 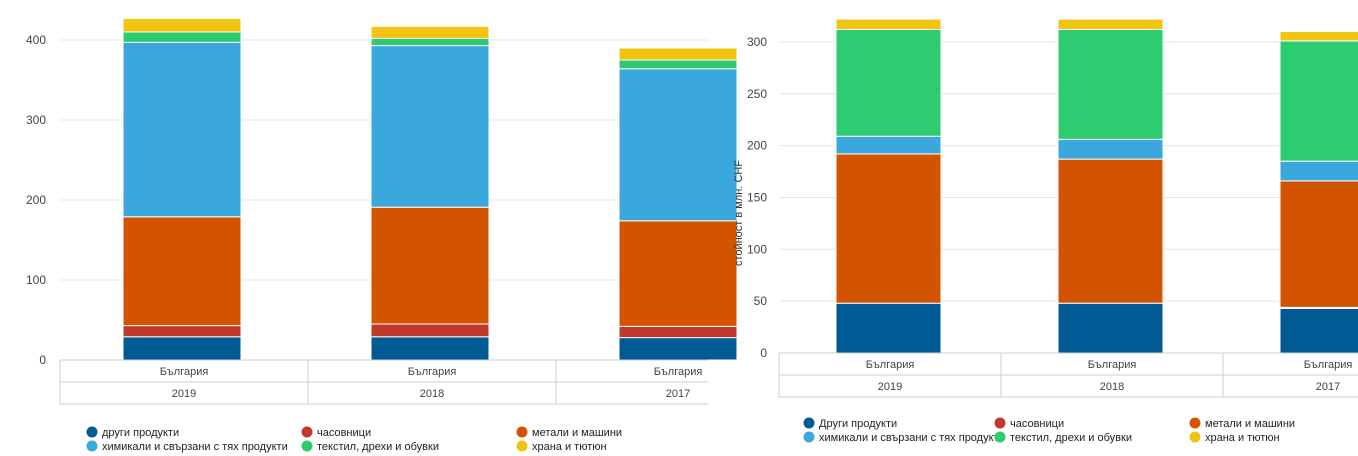 What do you see at coordinates (36, 40) in the screenshot?
I see `y-tick-label: 400` at bounding box center [36, 40].